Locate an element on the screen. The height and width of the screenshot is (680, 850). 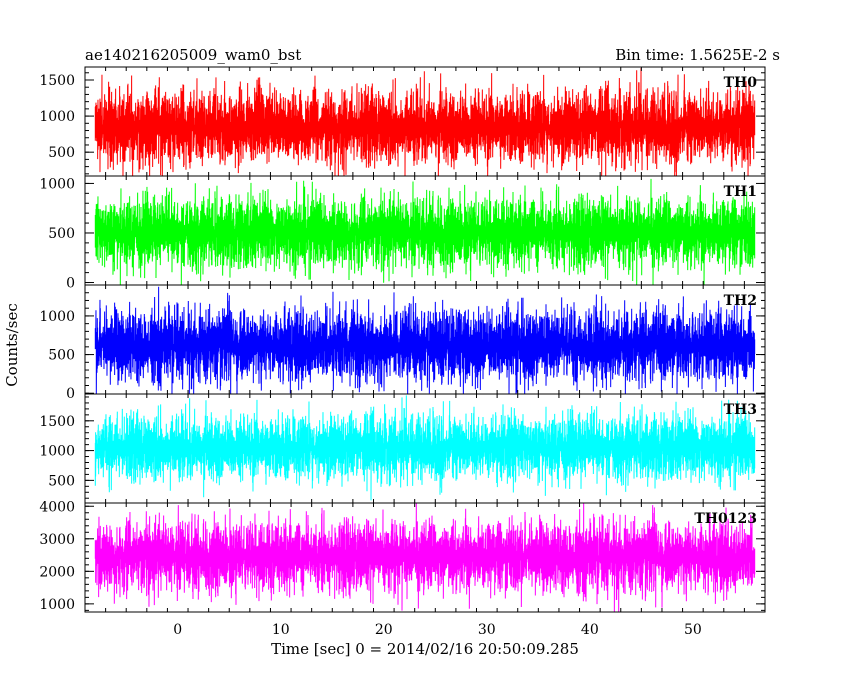
series-th3 is located at coordinates (425, 448).